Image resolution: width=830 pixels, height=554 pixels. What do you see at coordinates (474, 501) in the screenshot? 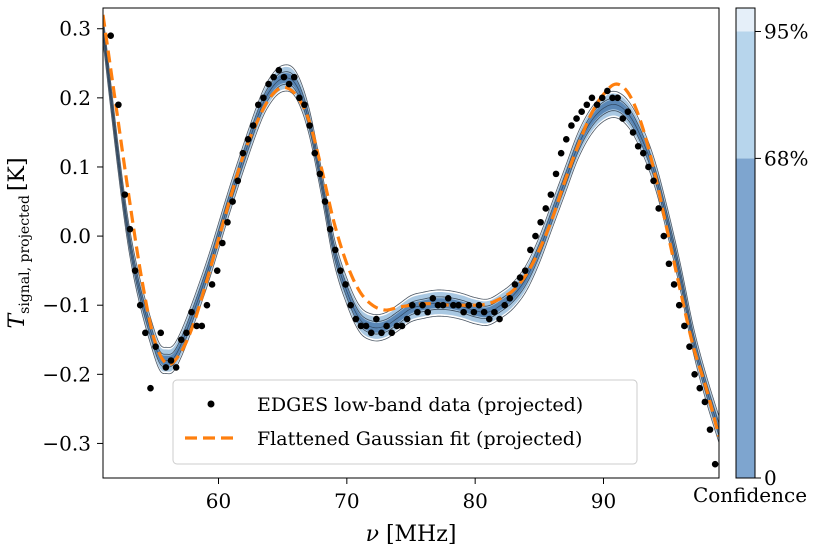
I see `x-tick-label: 80` at bounding box center [474, 501].